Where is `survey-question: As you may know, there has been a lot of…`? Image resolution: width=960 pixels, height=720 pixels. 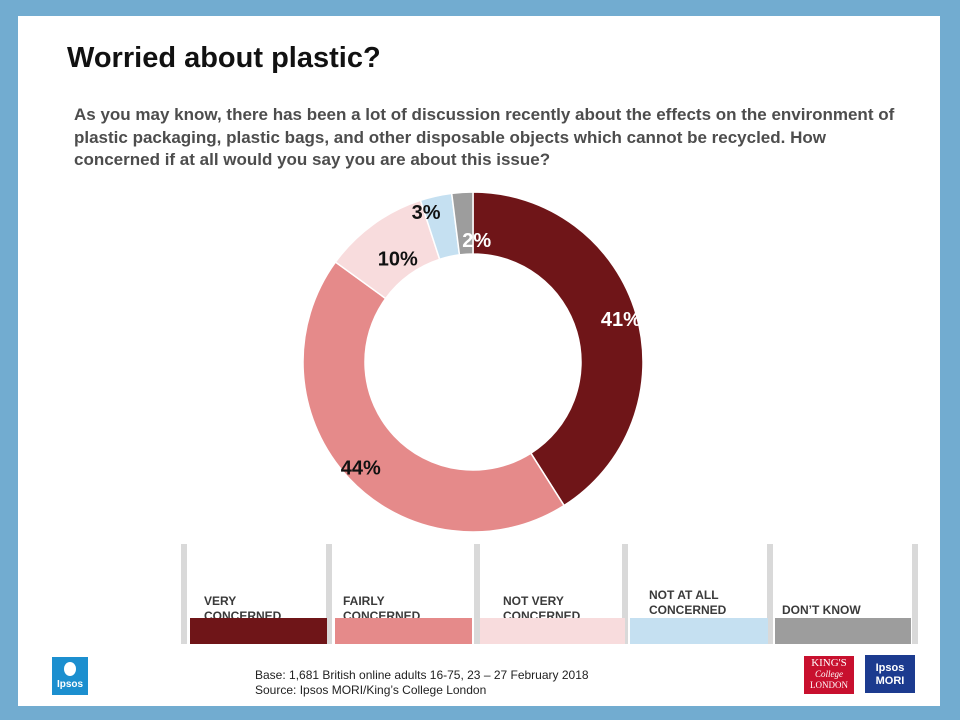
survey-question: As you may know, there has been a lot of… is located at coordinates (484, 137).